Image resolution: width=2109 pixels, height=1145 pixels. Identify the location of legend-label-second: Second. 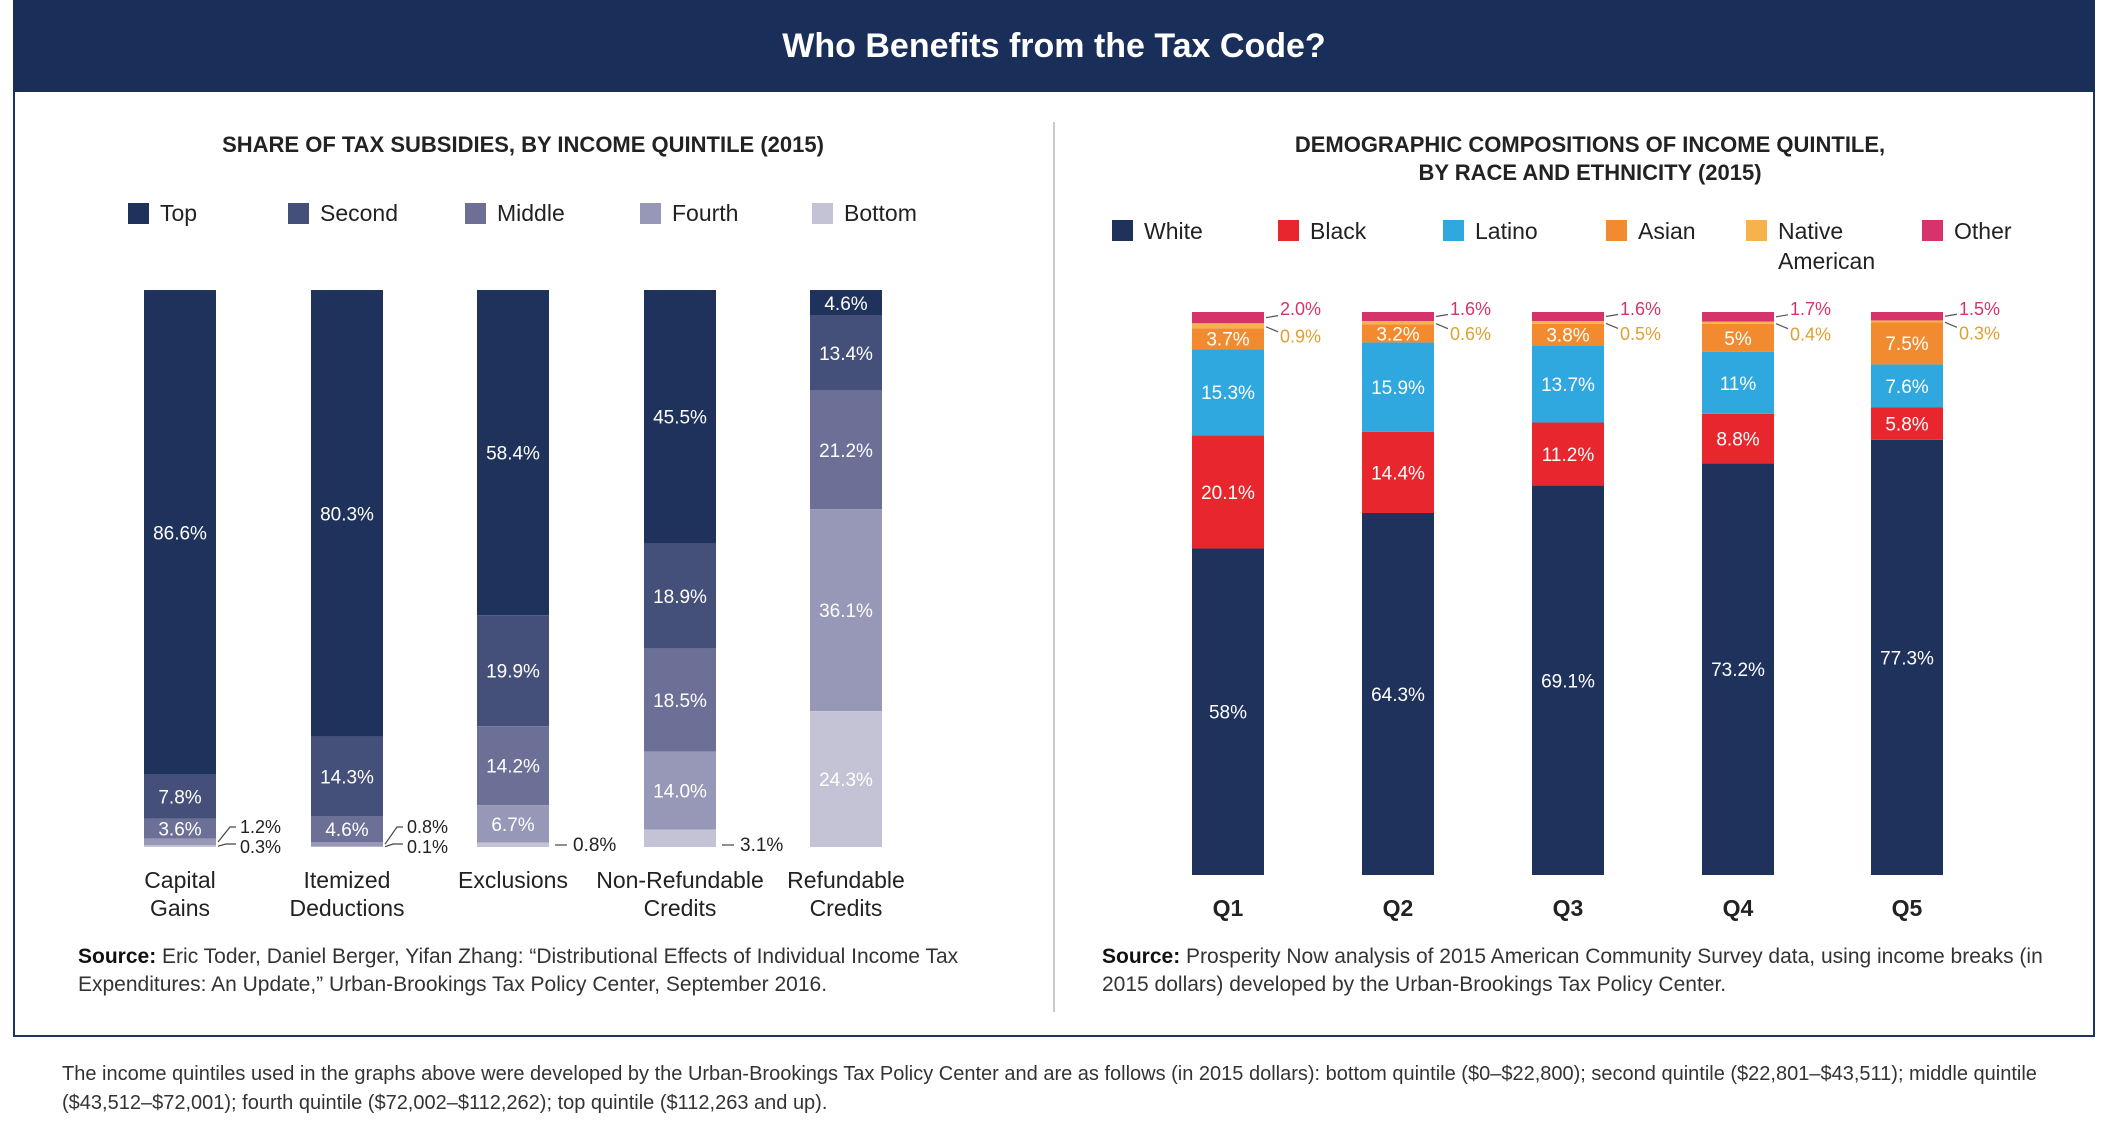
(359, 213).